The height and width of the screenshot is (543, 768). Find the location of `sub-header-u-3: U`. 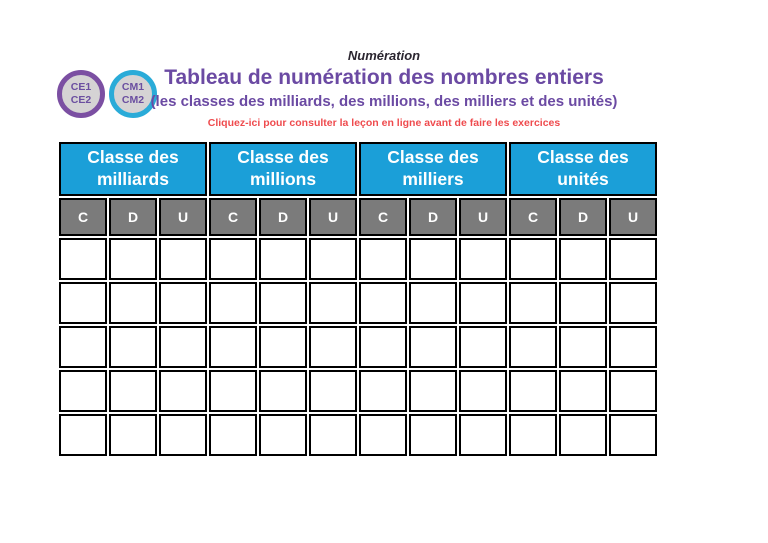

sub-header-u-3: U is located at coordinates (633, 217).